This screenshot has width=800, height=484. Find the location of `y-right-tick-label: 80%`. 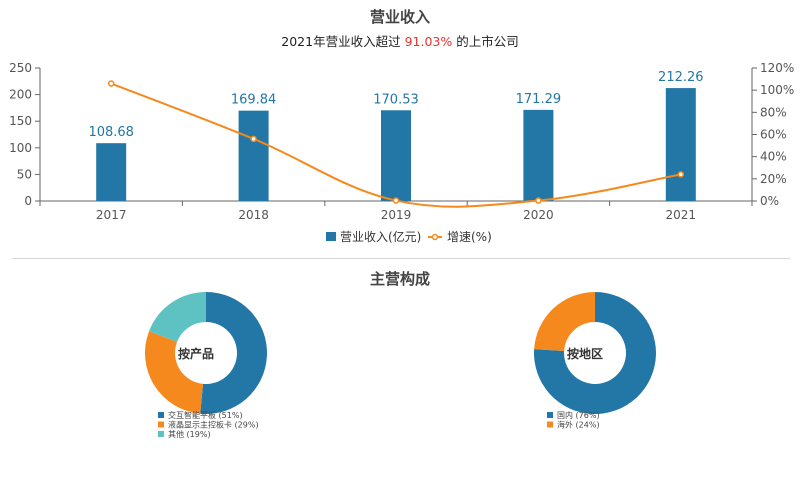

y-right-tick-label: 80% is located at coordinates (773, 112).